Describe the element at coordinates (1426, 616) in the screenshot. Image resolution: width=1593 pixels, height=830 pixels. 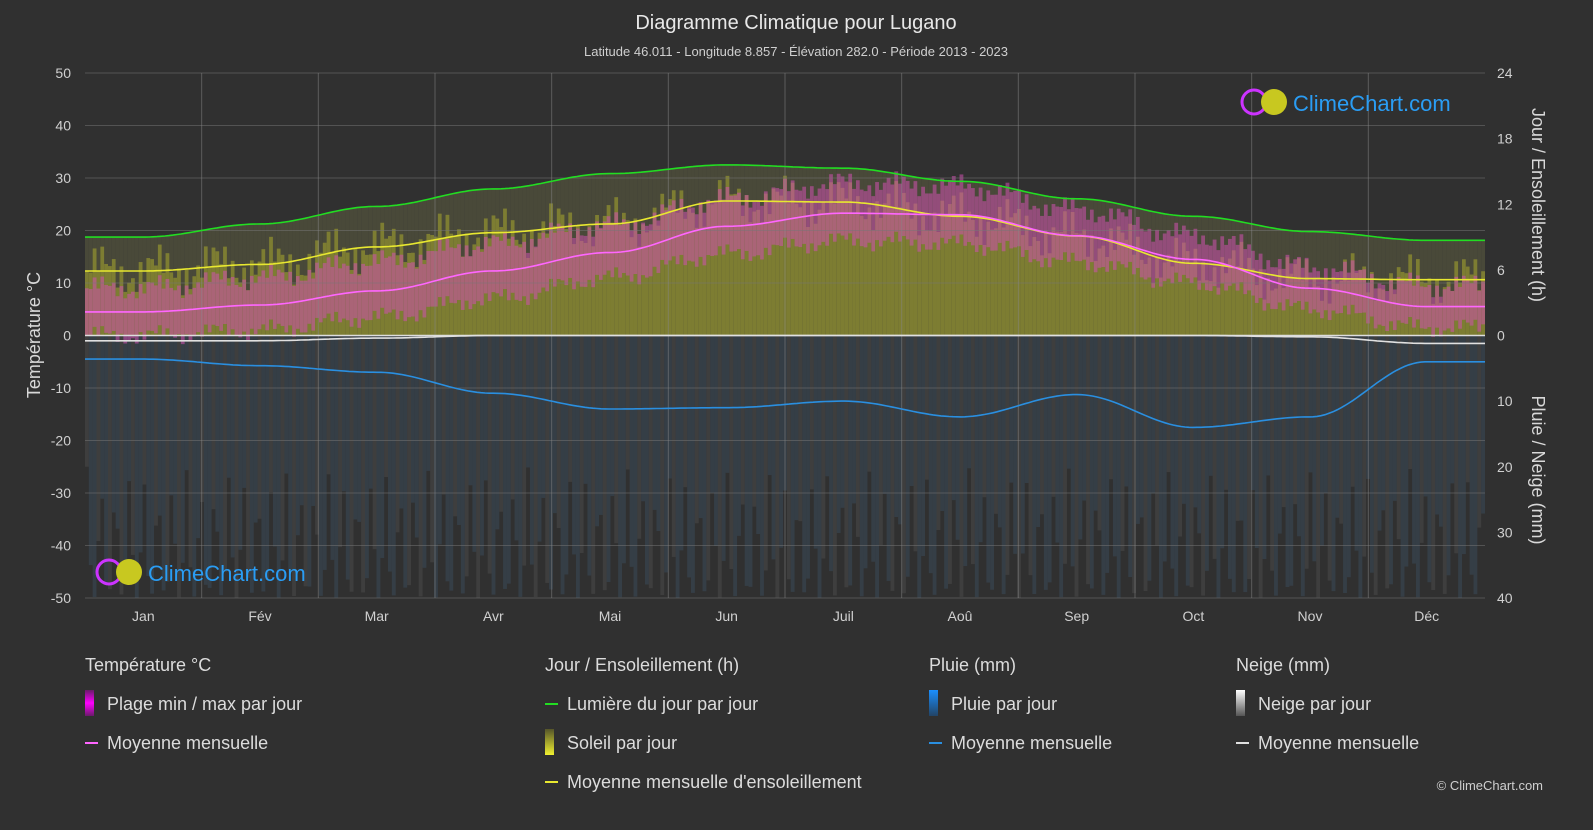
I see `x-tick-month: Déc` at that location.